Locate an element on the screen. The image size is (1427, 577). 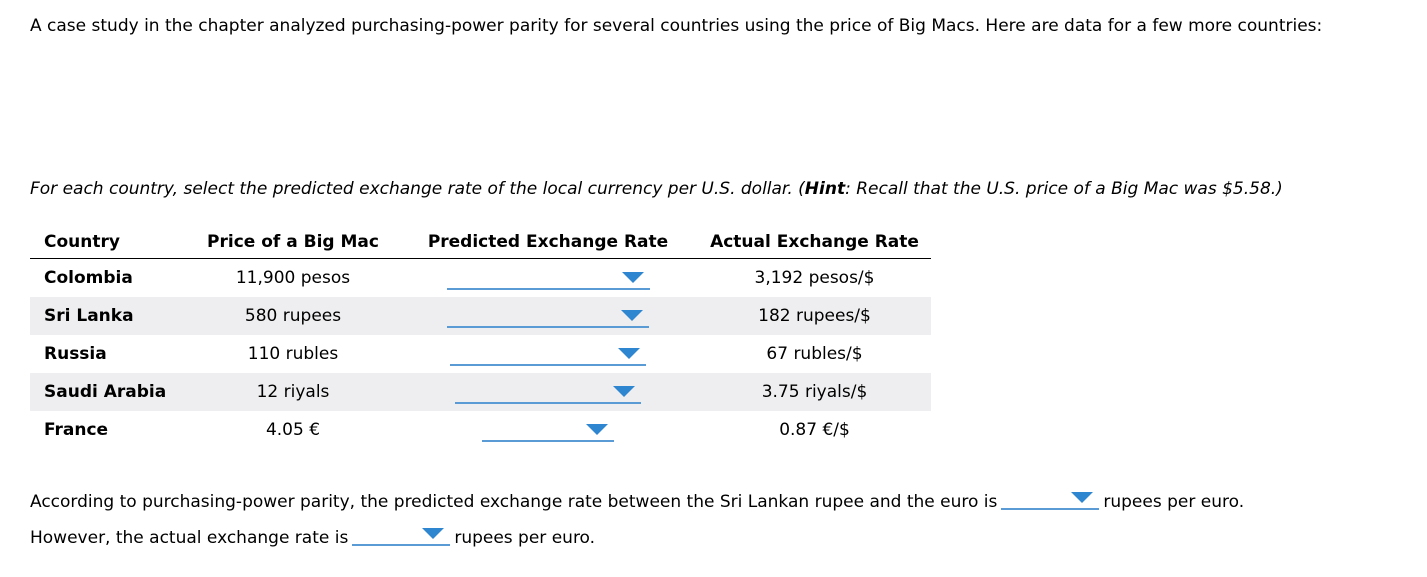
predicted-rate-dropdown-colombia is located at coordinates (548, 278).